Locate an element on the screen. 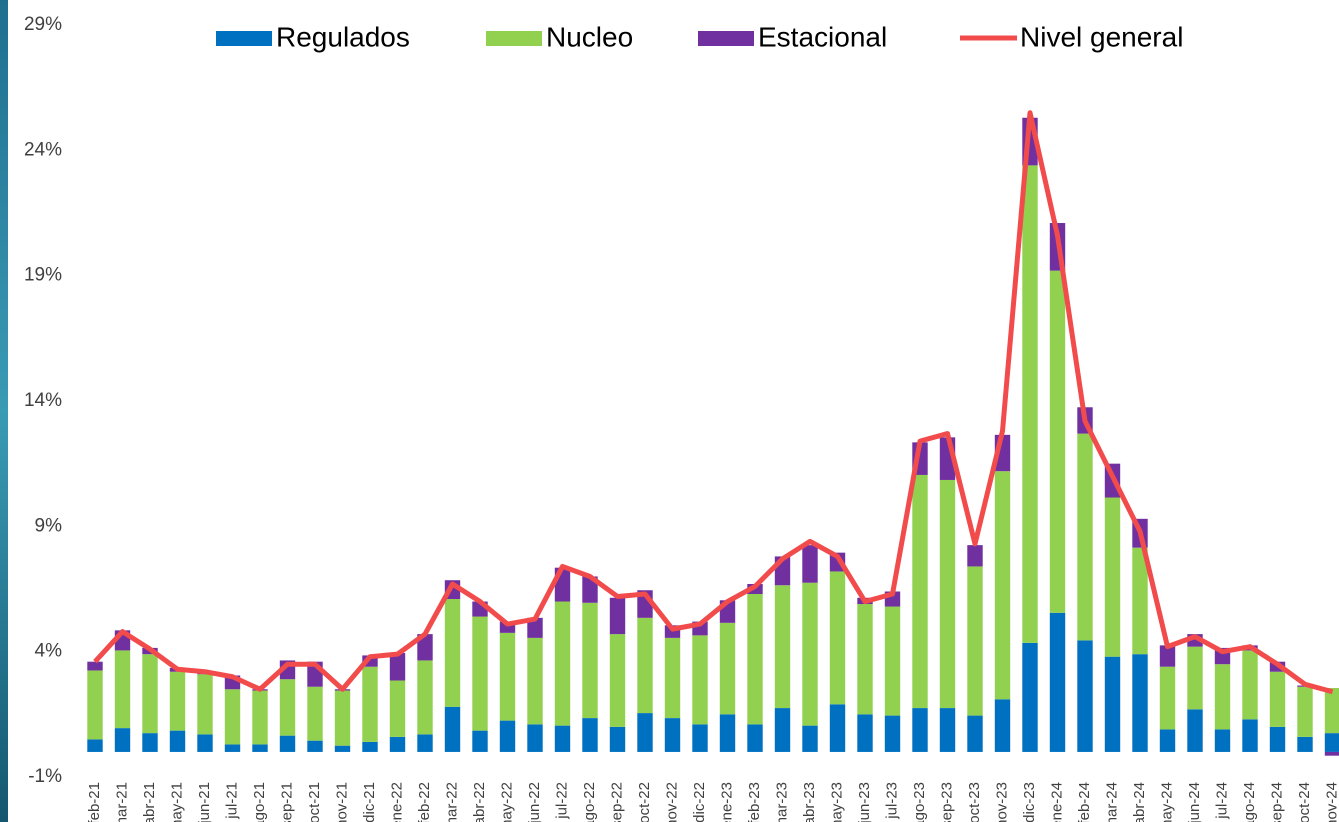 The height and width of the screenshot is (822, 1339). x-tick-label: feb-23 is located at coordinates (754, 802).